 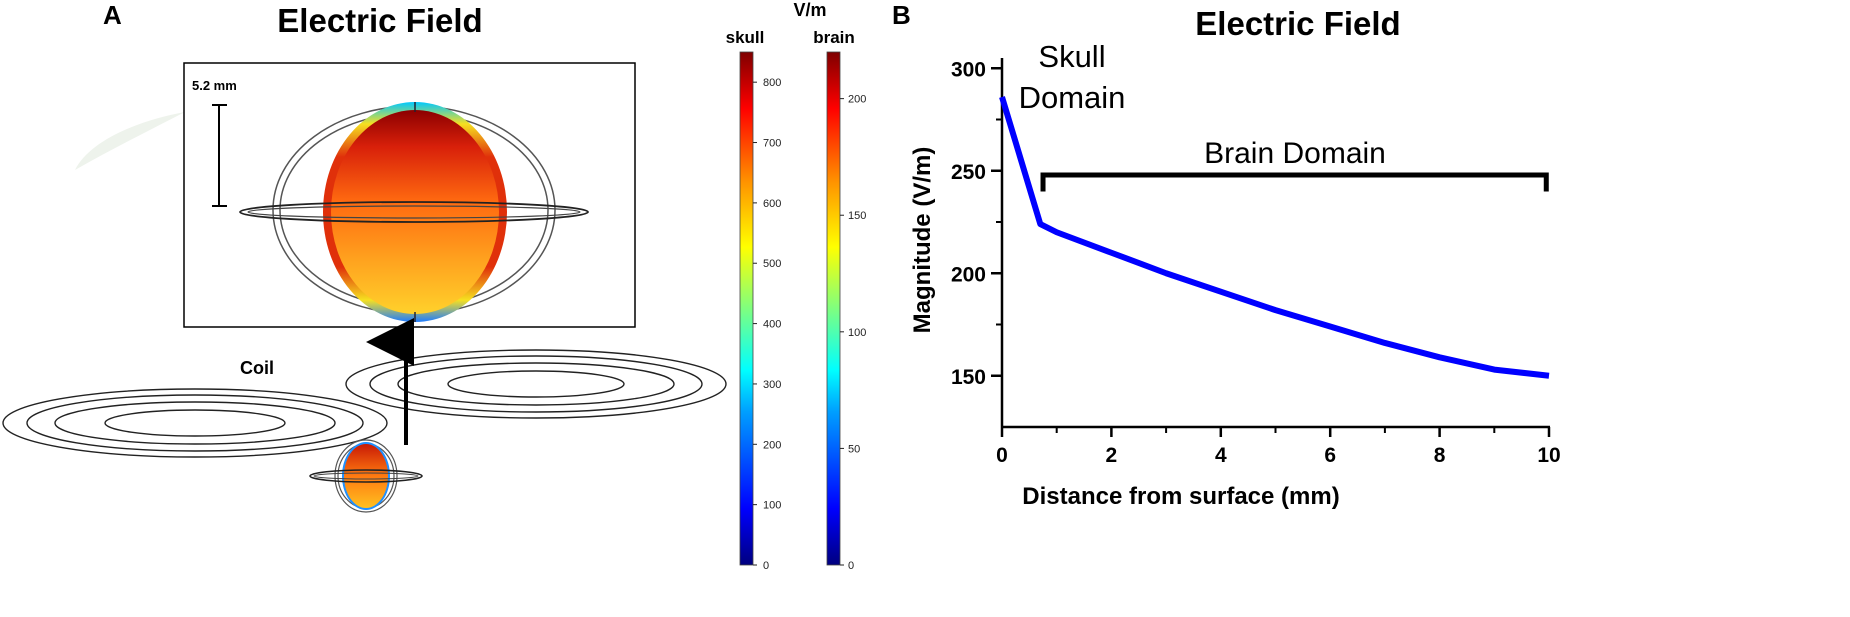 What do you see at coordinates (809, 10) in the screenshot?
I see `colorbar-unit: V/m` at bounding box center [809, 10].